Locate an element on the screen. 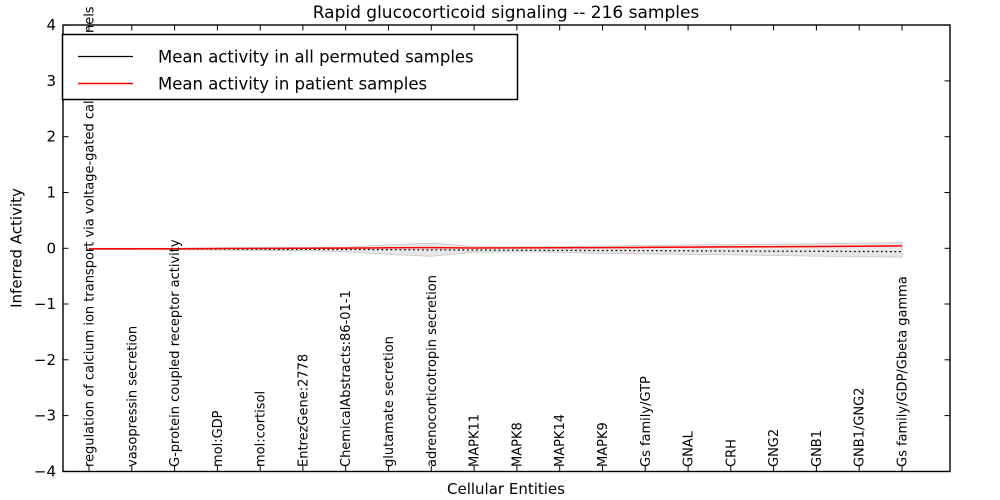 The image size is (1000, 500). y-tick-label: −2 is located at coordinates (45, 360).